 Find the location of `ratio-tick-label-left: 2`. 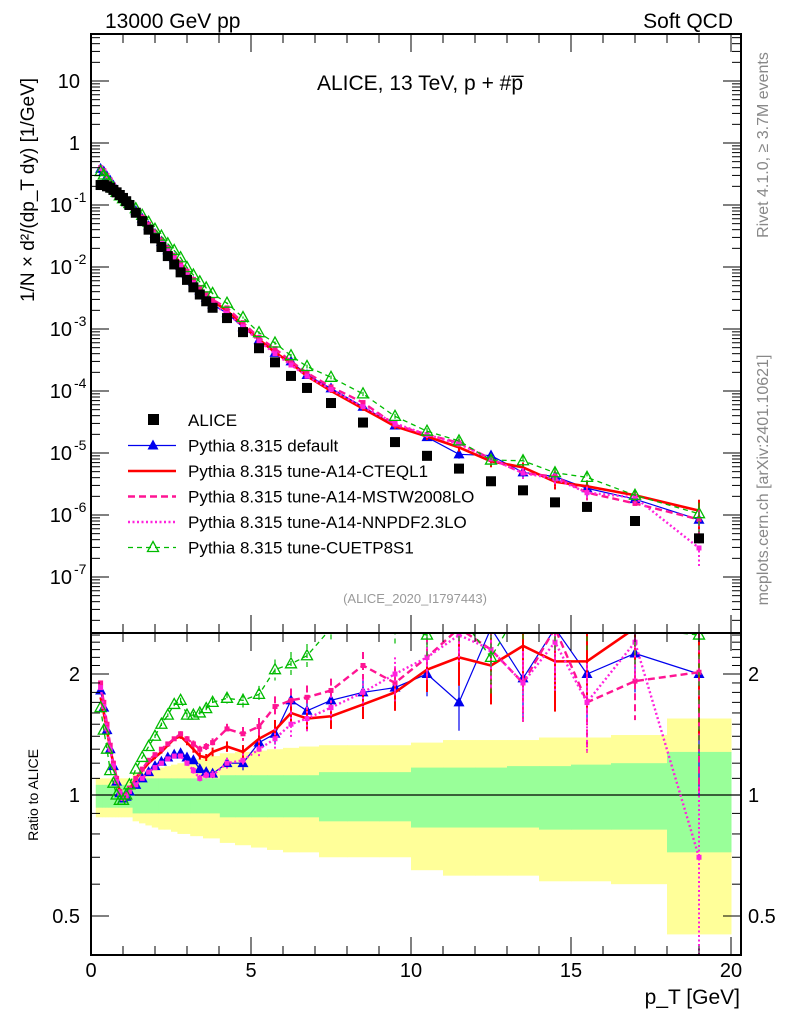

ratio-tick-label-left: 2 is located at coordinates (74, 675).